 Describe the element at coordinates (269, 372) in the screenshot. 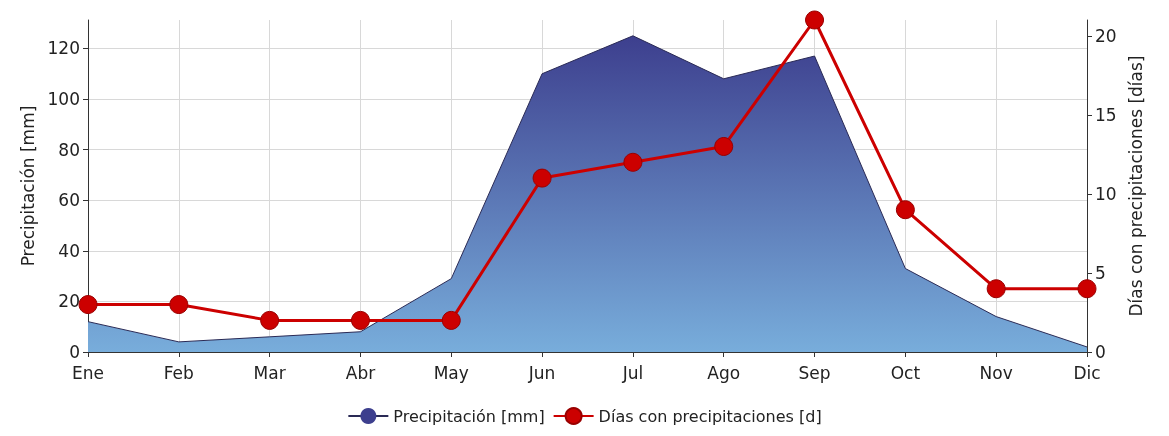

I see `x-tick-label: Mar` at that location.